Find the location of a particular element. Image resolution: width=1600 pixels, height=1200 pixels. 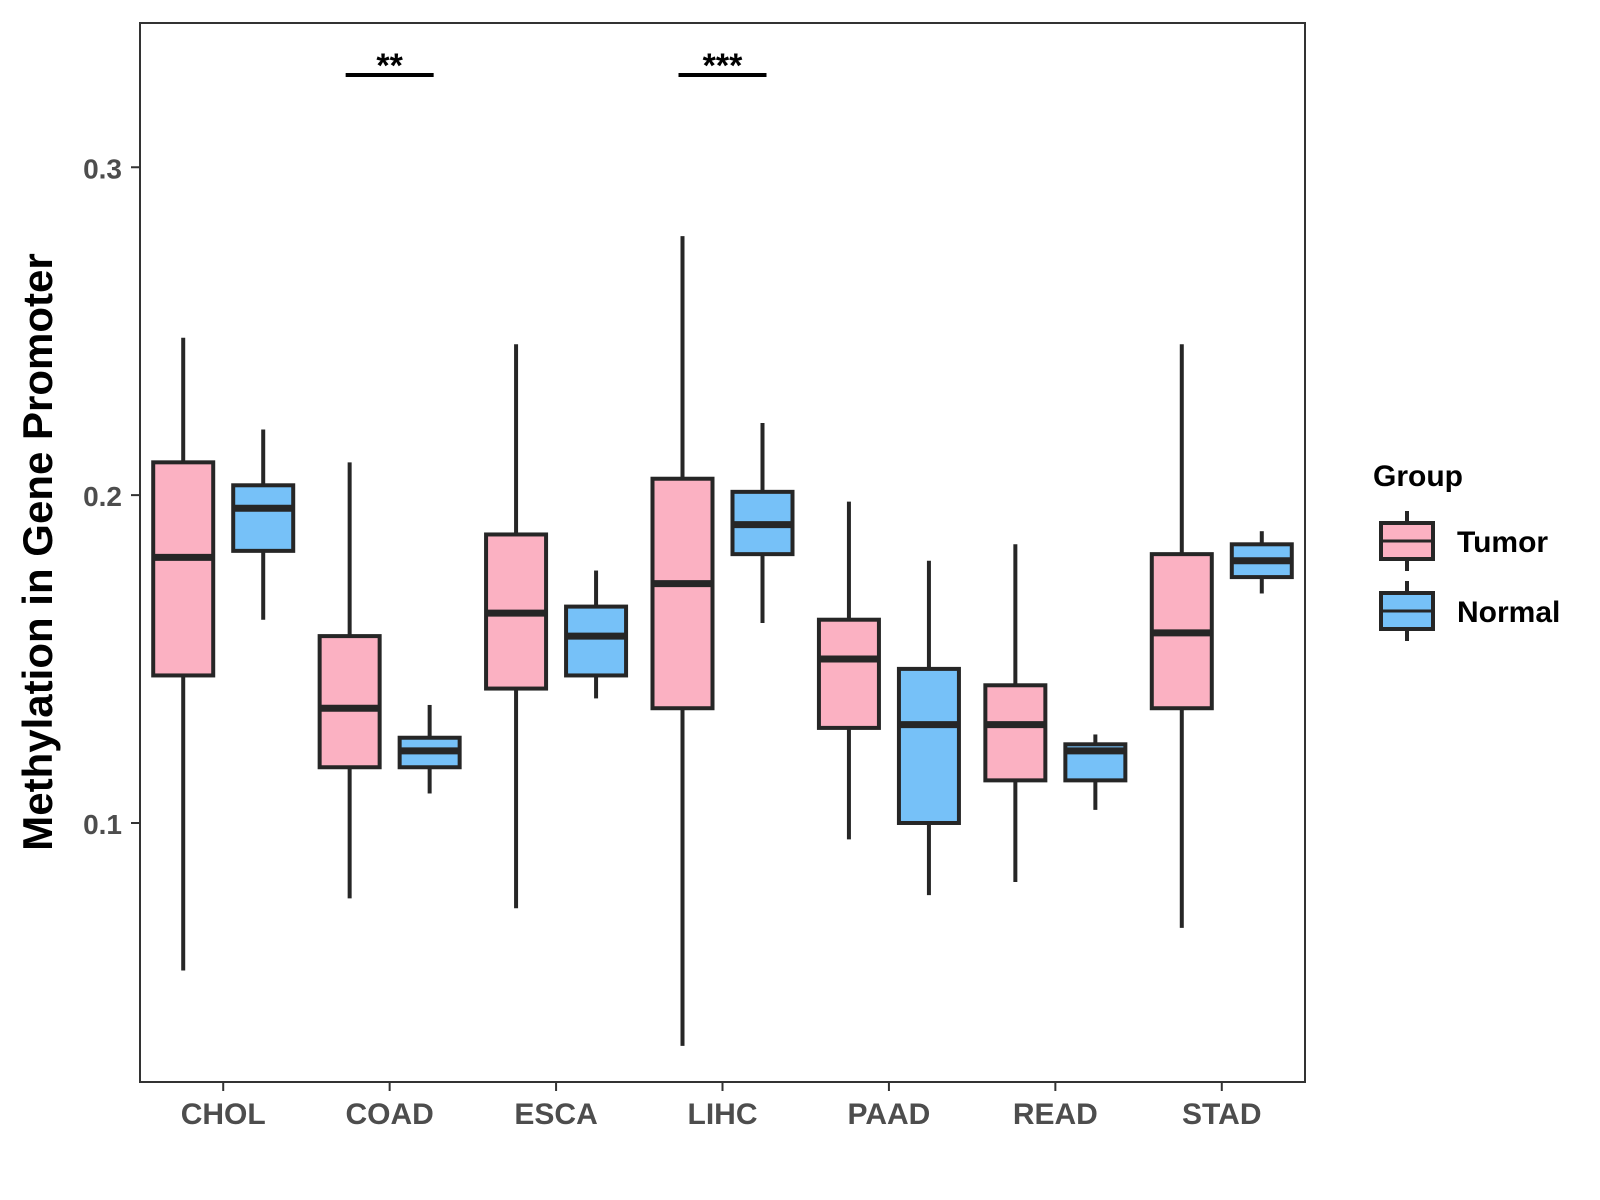

box-tumor-read is located at coordinates (1015, 713).